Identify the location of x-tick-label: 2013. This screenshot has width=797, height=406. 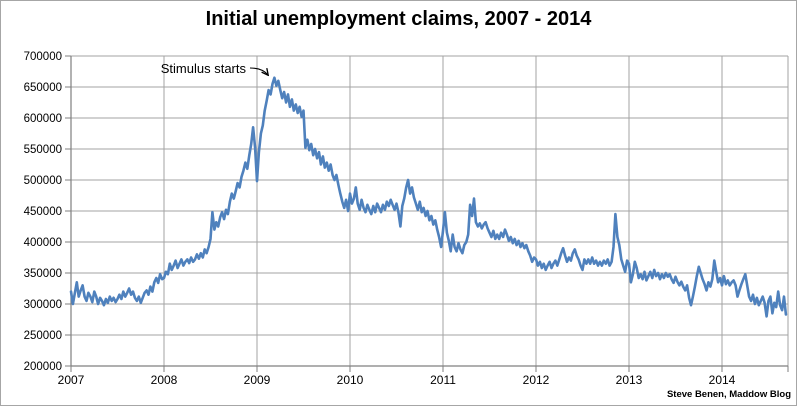
(629, 380).